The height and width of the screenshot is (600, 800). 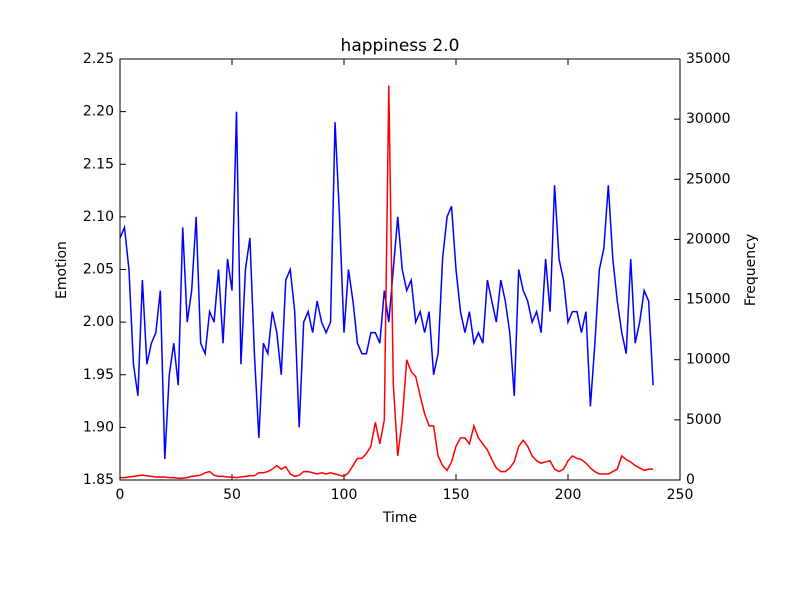 I want to click on y2-tick-label: 25000, so click(x=708, y=179).